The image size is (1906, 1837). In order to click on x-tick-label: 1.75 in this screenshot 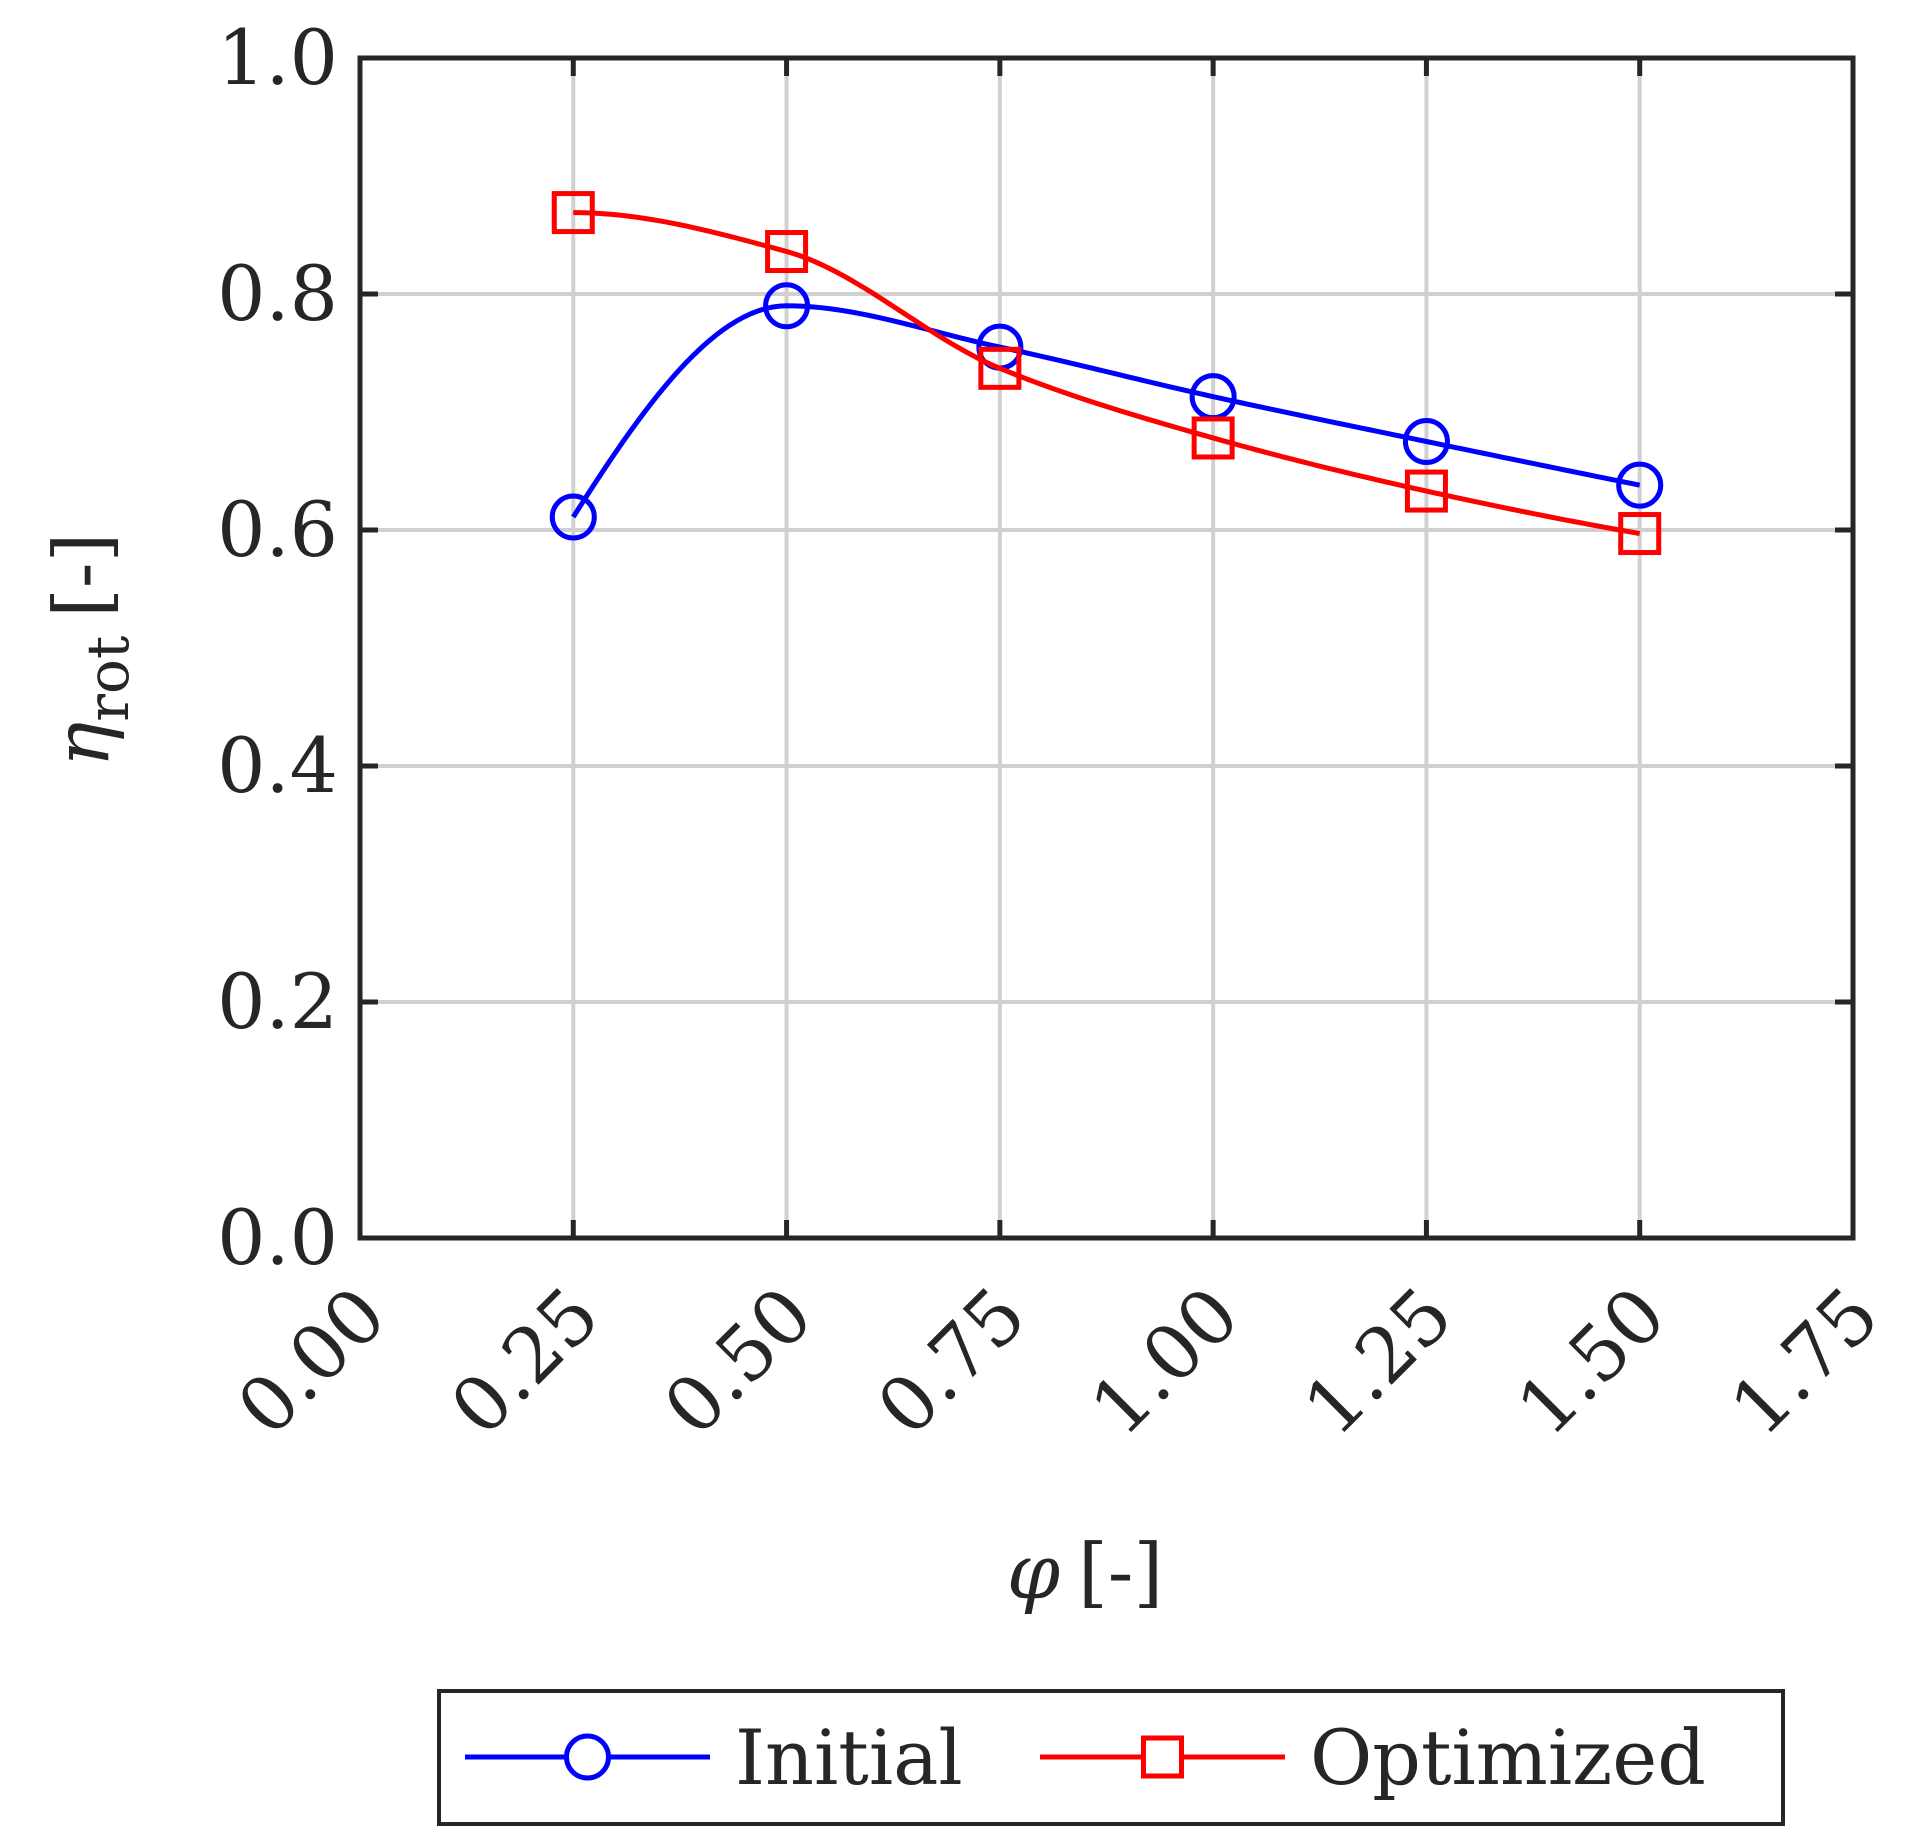, I will do `click(1804, 1361)`.